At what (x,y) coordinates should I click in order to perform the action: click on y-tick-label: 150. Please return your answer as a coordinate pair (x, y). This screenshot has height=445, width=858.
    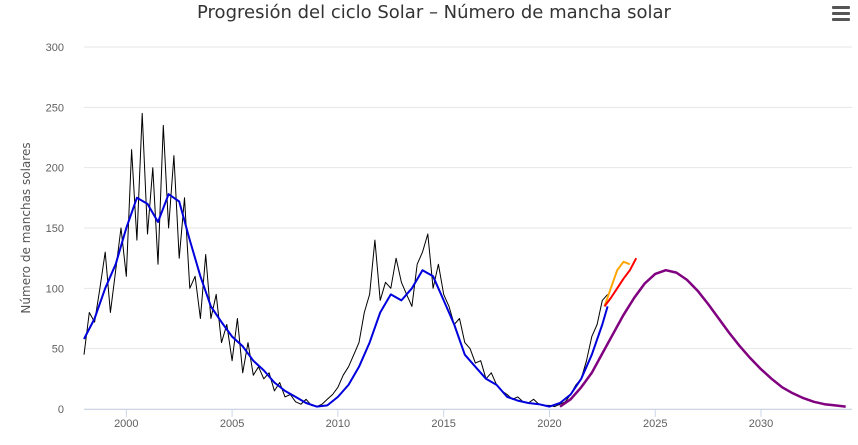
    Looking at the image, I should click on (55, 229).